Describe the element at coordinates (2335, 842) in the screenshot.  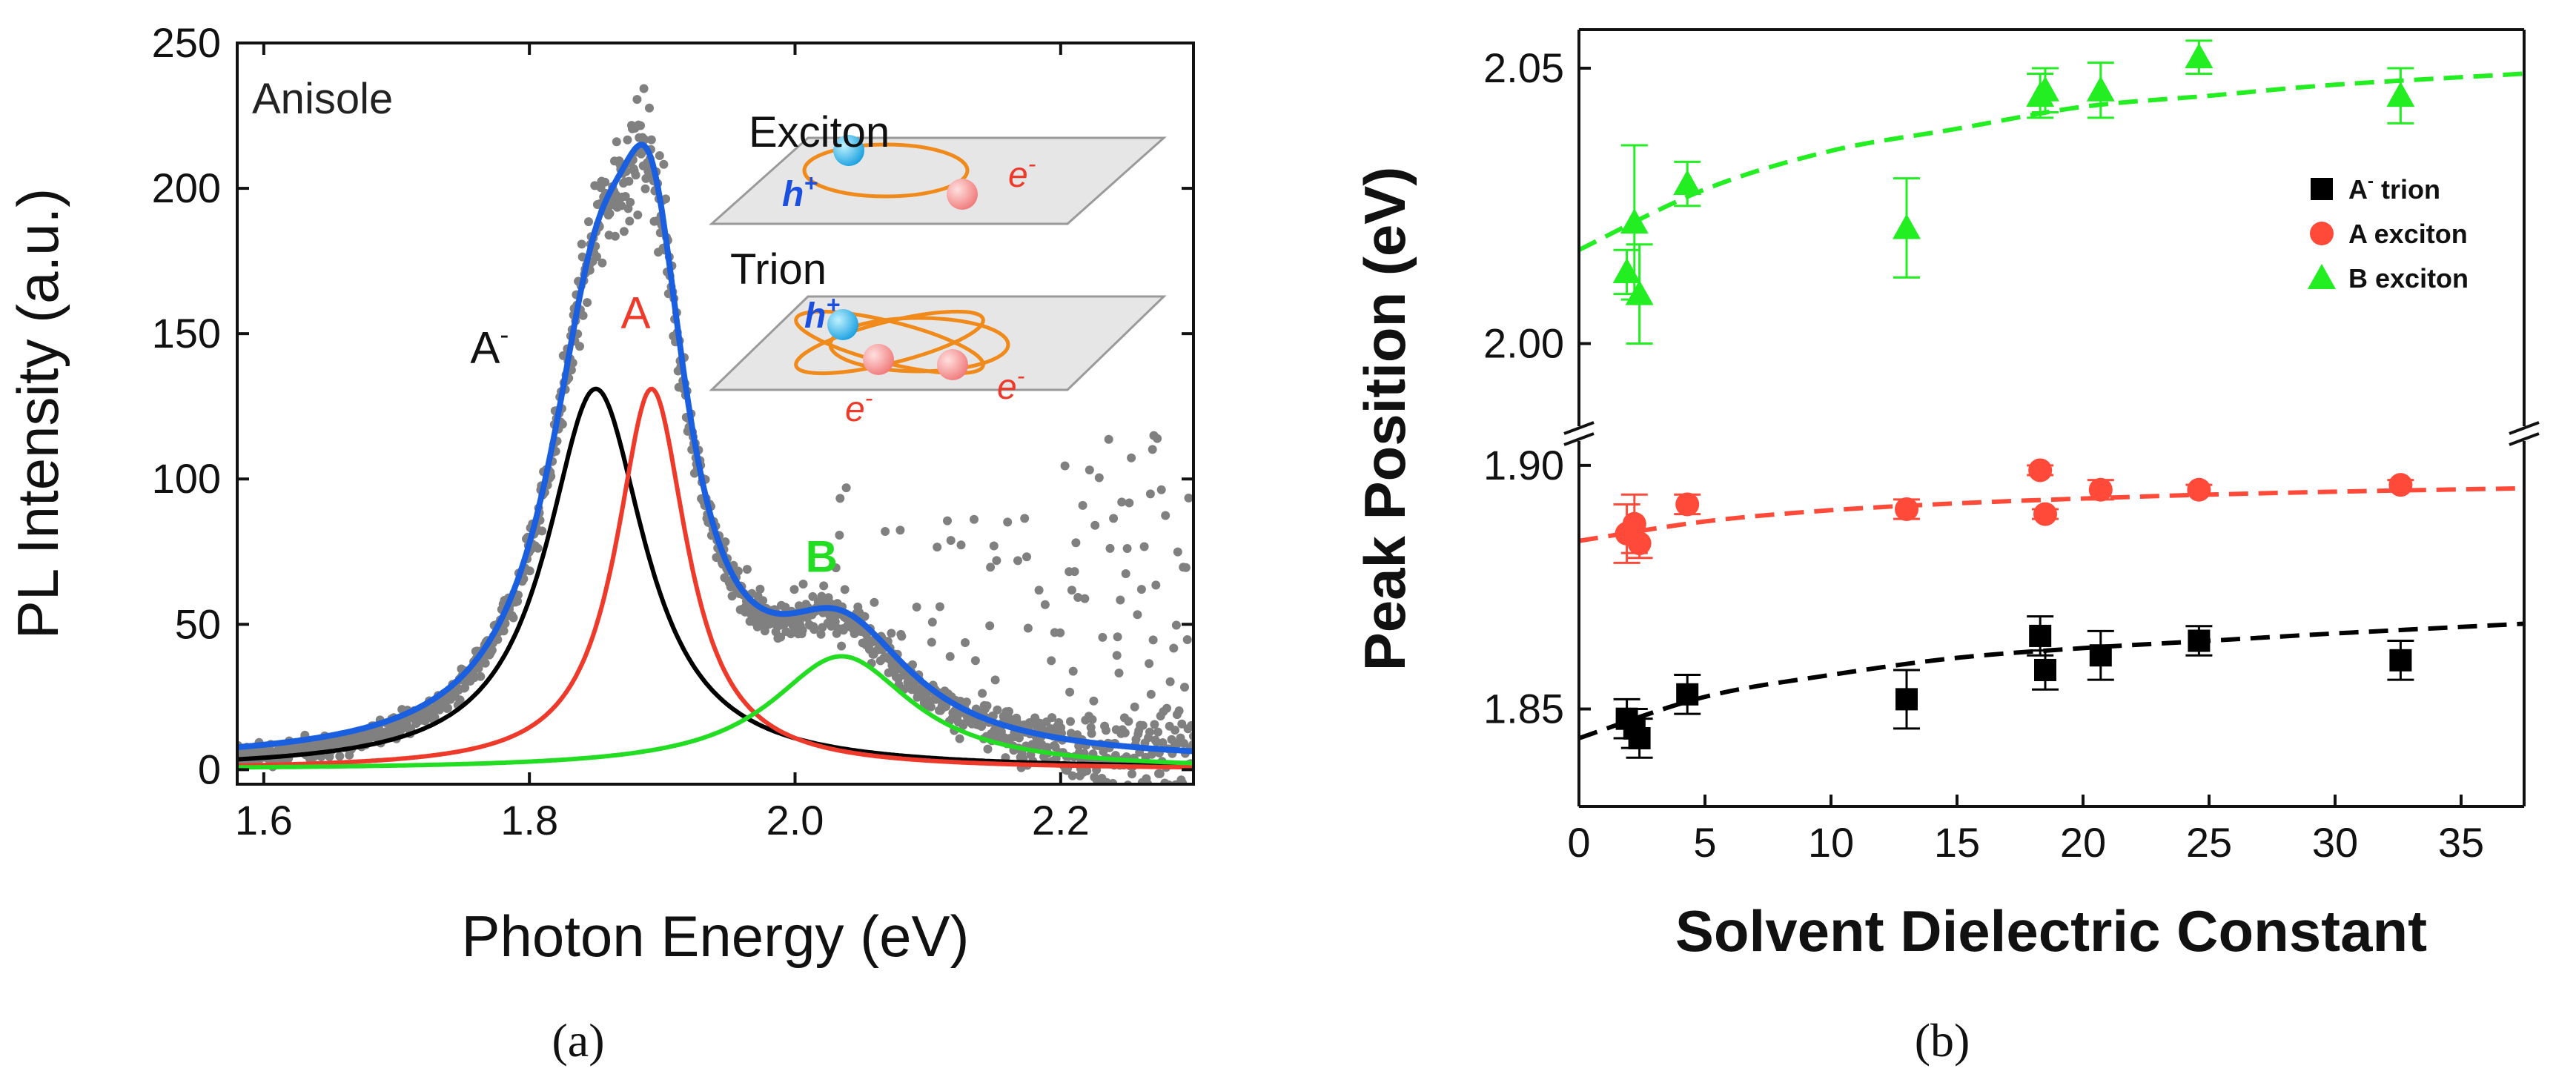
I see `panel-b-xtick-label: 30` at that location.